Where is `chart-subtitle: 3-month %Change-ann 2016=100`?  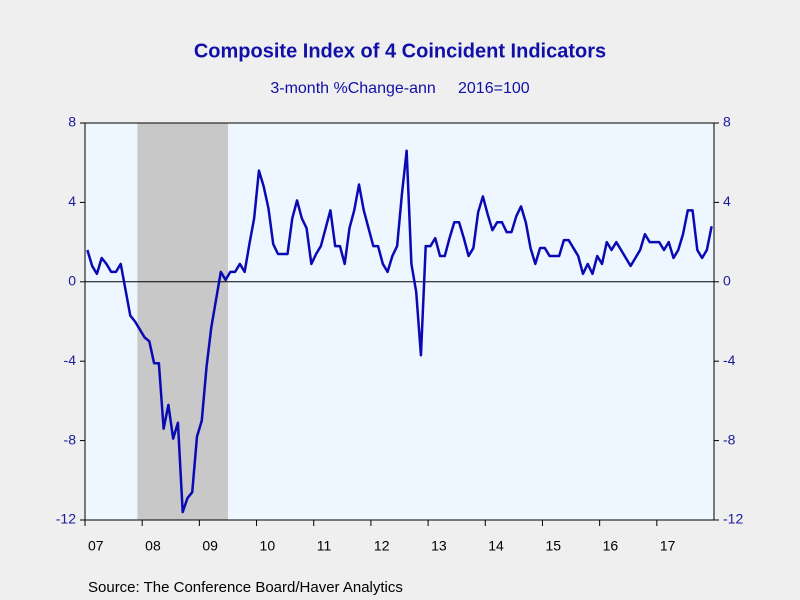 chart-subtitle: 3-month %Change-ann 2016=100 is located at coordinates (399, 88).